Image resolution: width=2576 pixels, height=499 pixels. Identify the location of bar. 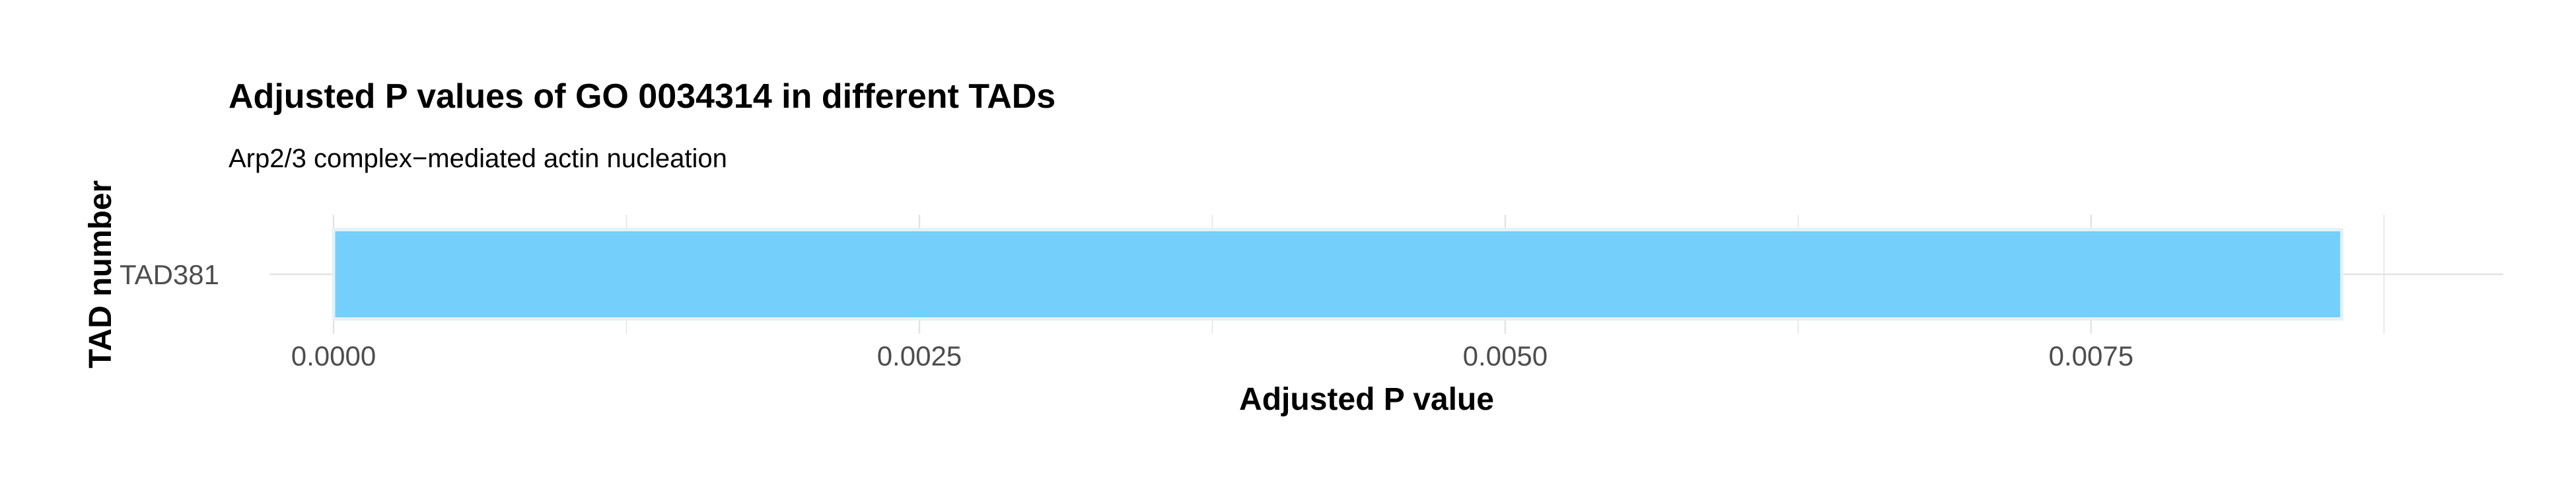
(1337, 274).